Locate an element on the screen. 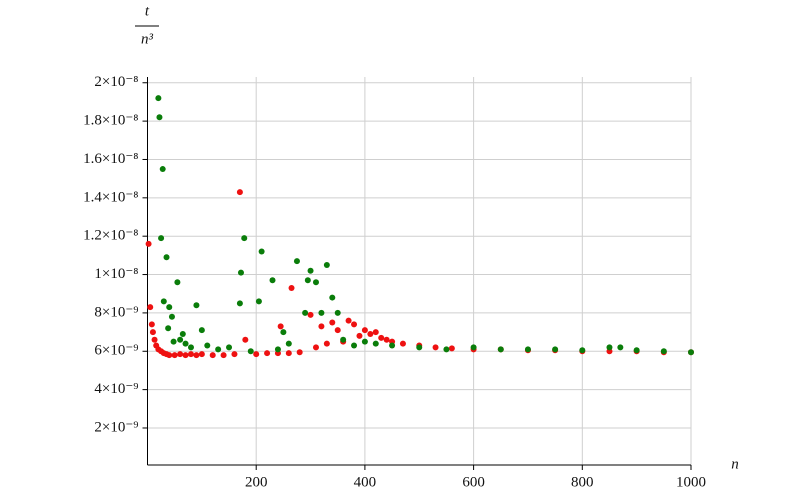 Image resolution: width=800 pixels, height=494 pixels. y-tick-label: 1×10⁻⁸ is located at coordinates (116, 274).